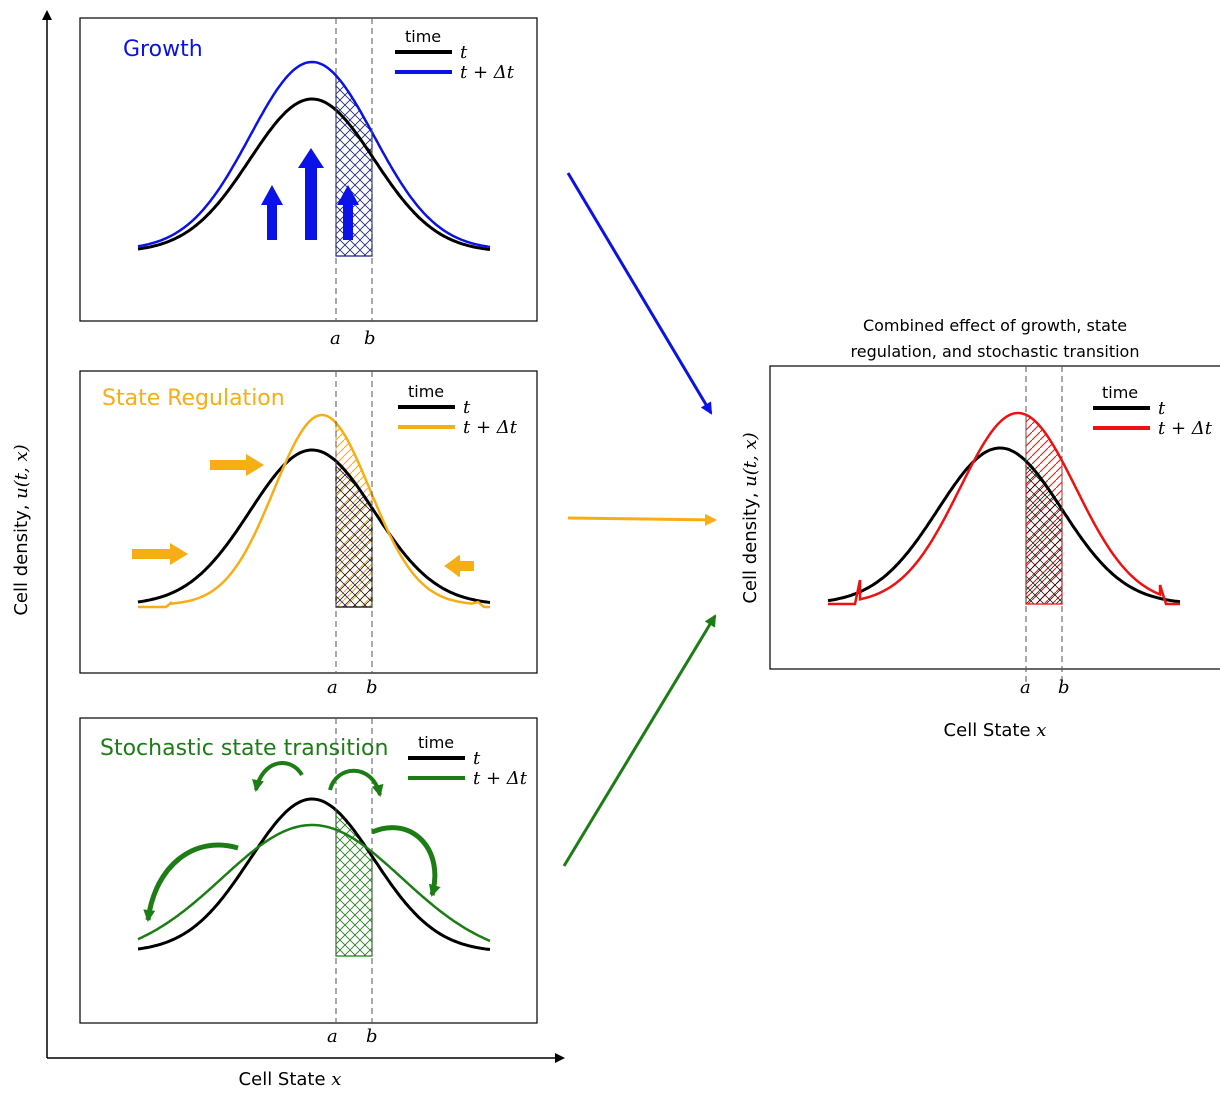  I want to click on stochastic-marker-a: a, so click(332, 1036).